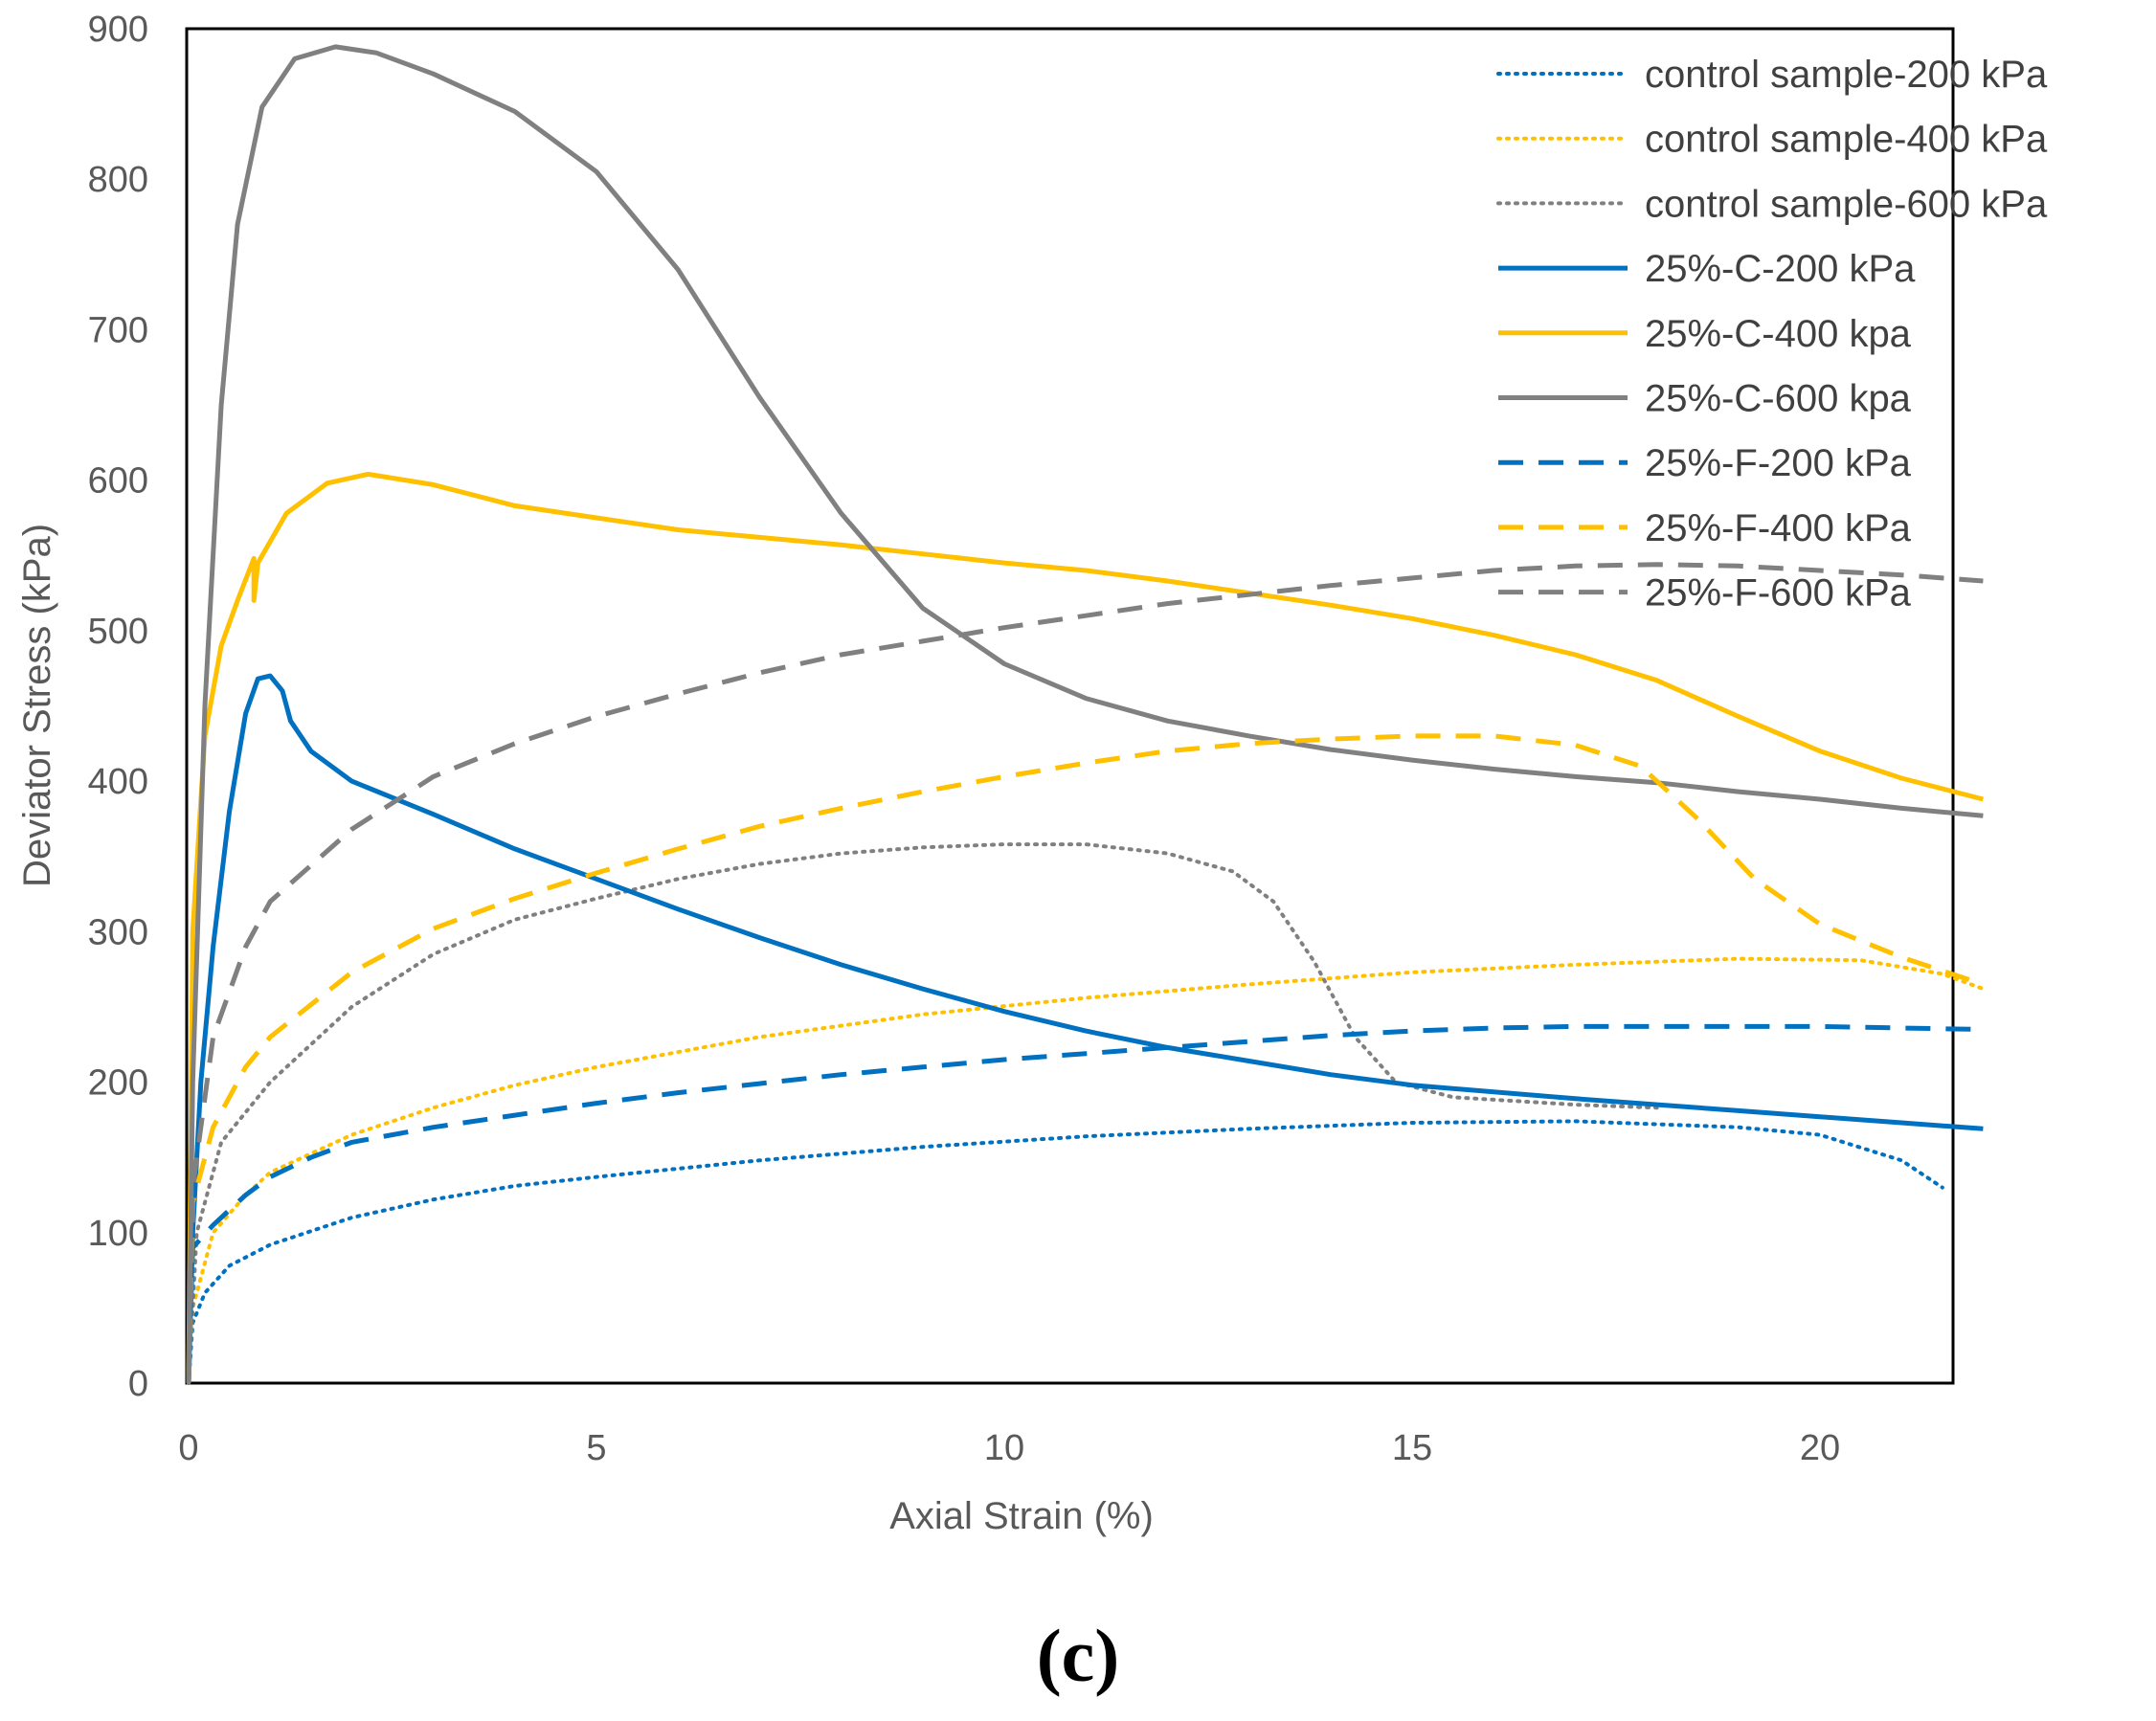 The image size is (2156, 1721). I want to click on y-tick-label: 600, so click(118, 481).